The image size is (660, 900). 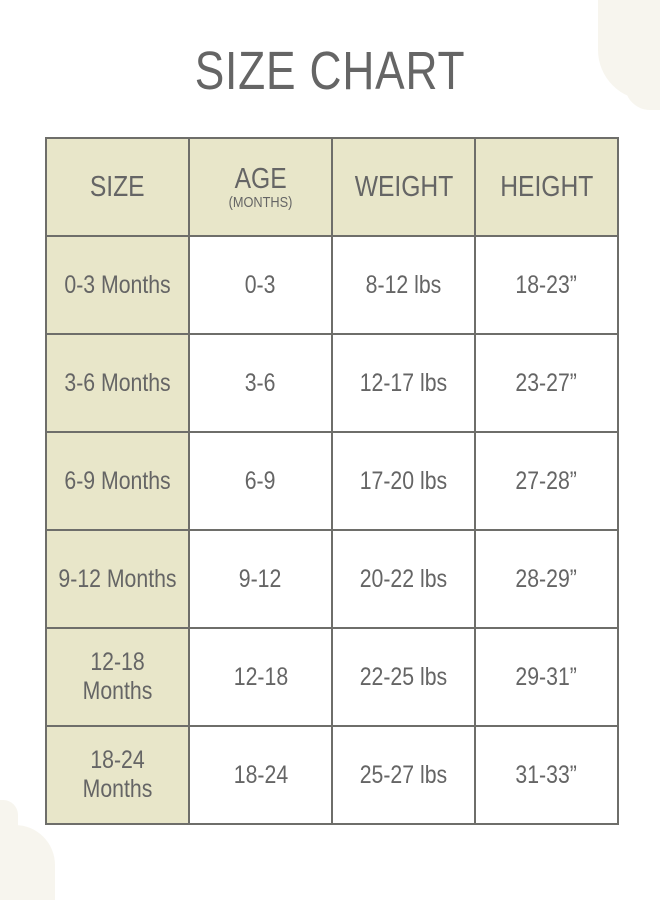 I want to click on cell-text: 3-6, so click(x=260, y=382).